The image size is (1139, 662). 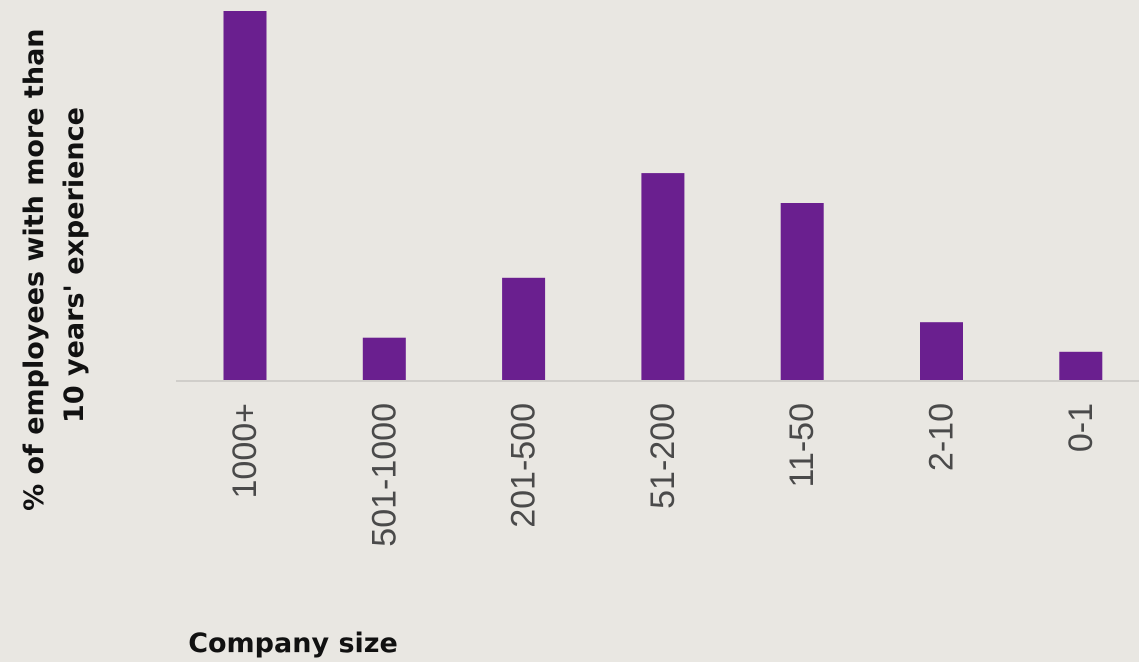 What do you see at coordinates (802, 445) in the screenshot?
I see `x-tick-label-11-50: 11-50` at bounding box center [802, 445].